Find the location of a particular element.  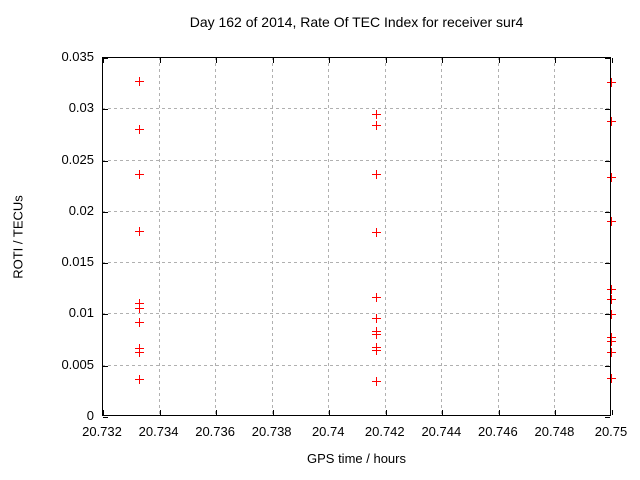

x-tick-label: 20.74 is located at coordinates (328, 431).